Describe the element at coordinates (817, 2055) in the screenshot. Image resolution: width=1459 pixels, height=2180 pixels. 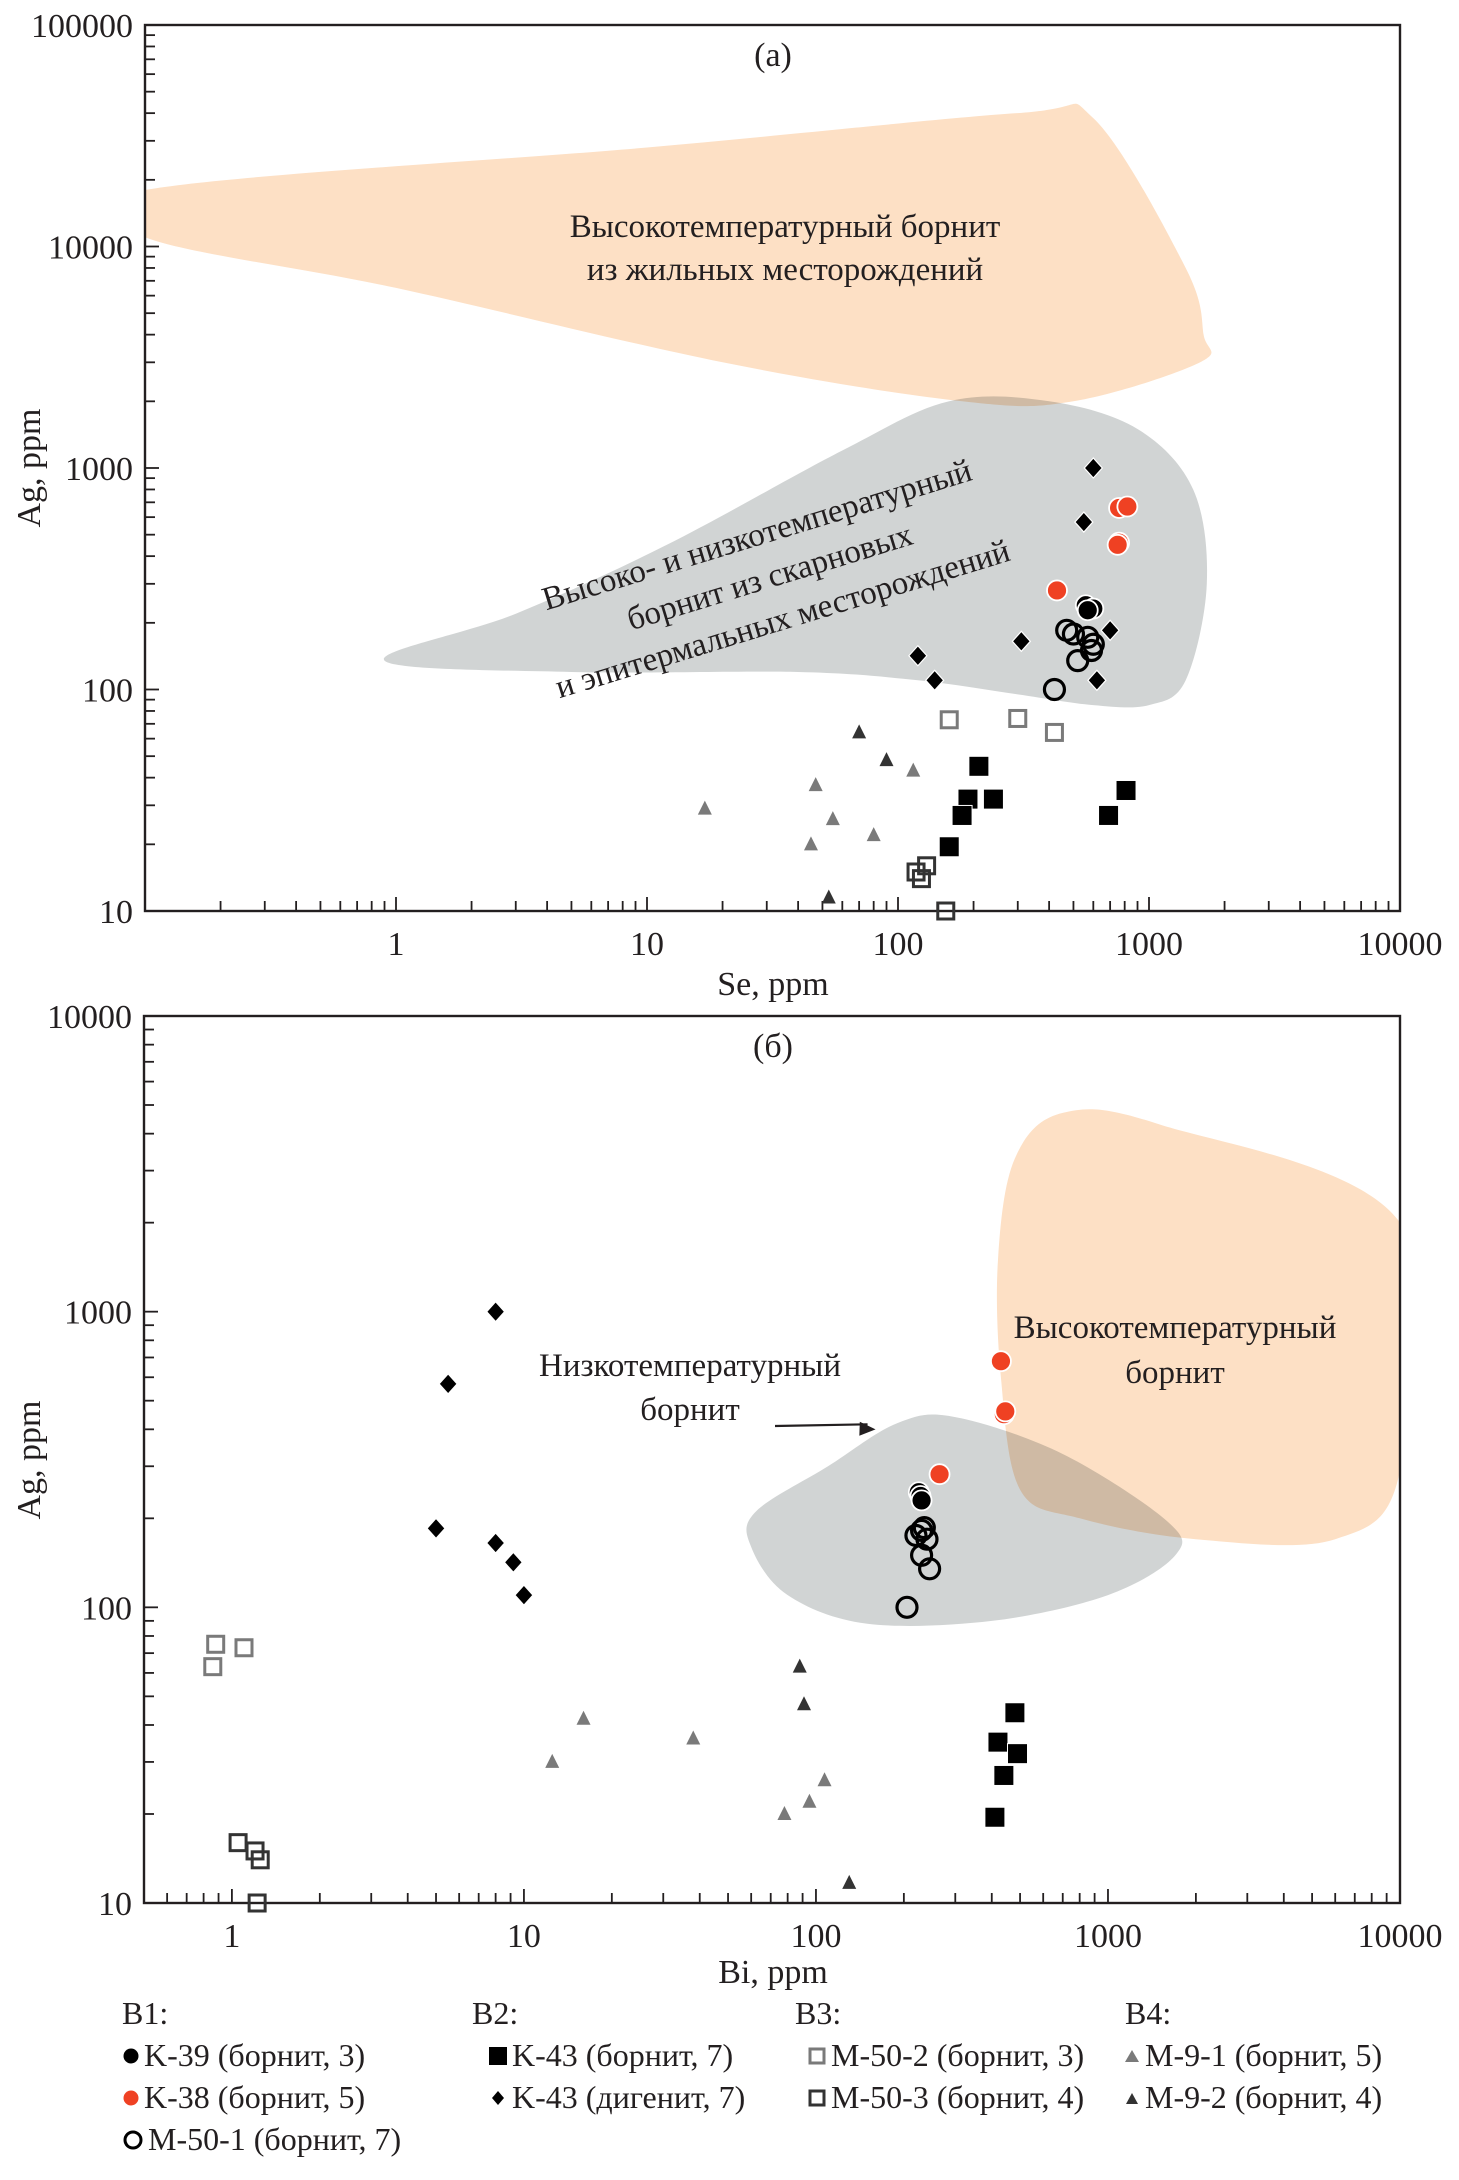
I see `gray-open-square-marker-icon` at that location.